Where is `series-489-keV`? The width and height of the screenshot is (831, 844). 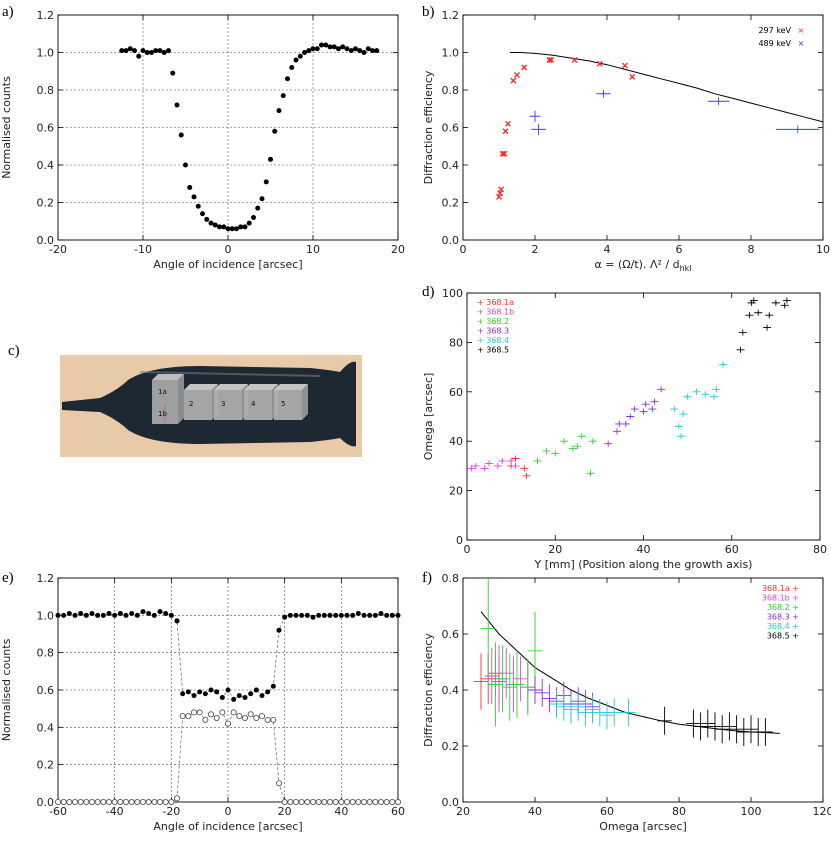
series-489-keV is located at coordinates (675, 112).